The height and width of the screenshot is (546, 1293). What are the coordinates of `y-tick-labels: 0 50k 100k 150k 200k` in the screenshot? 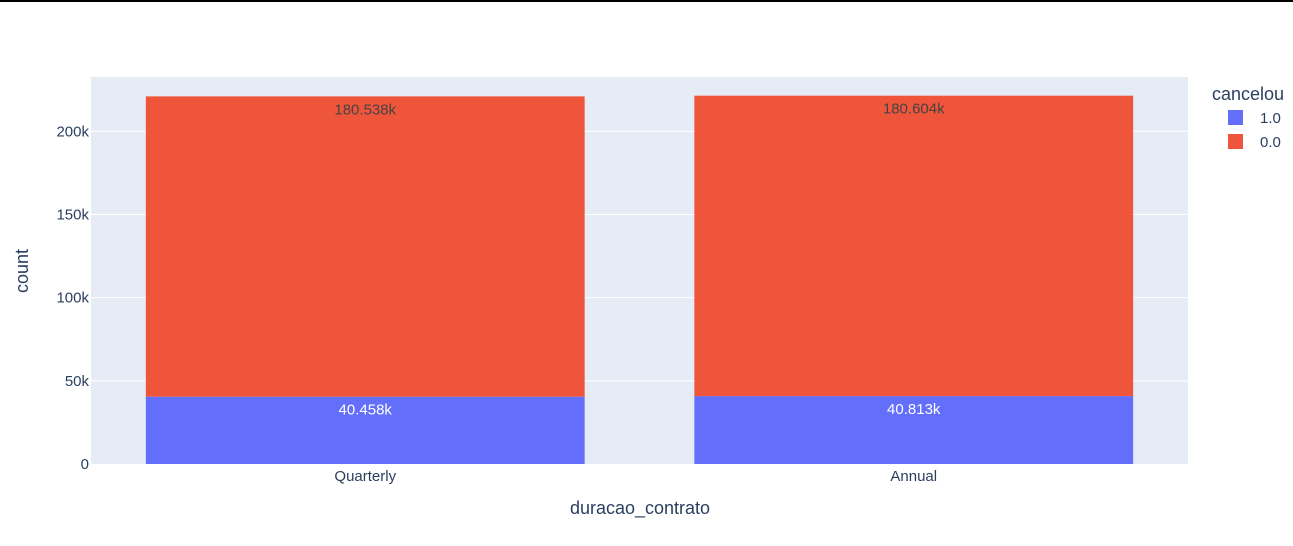 It's located at (72, 298).